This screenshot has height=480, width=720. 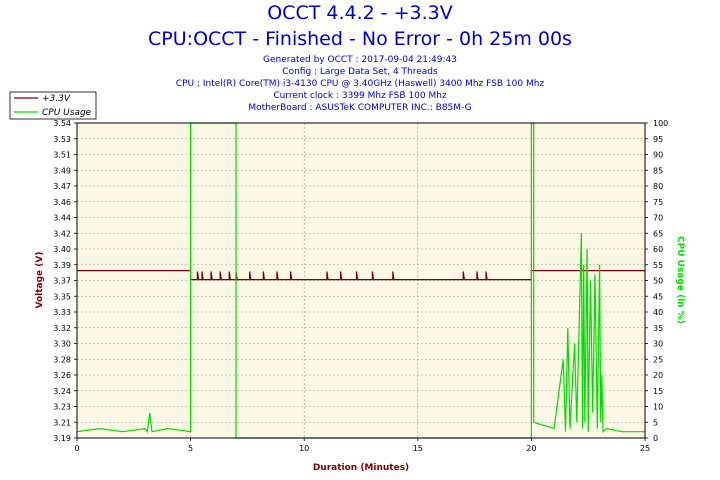 I want to click on series-voltage-line, so click(x=361, y=275).